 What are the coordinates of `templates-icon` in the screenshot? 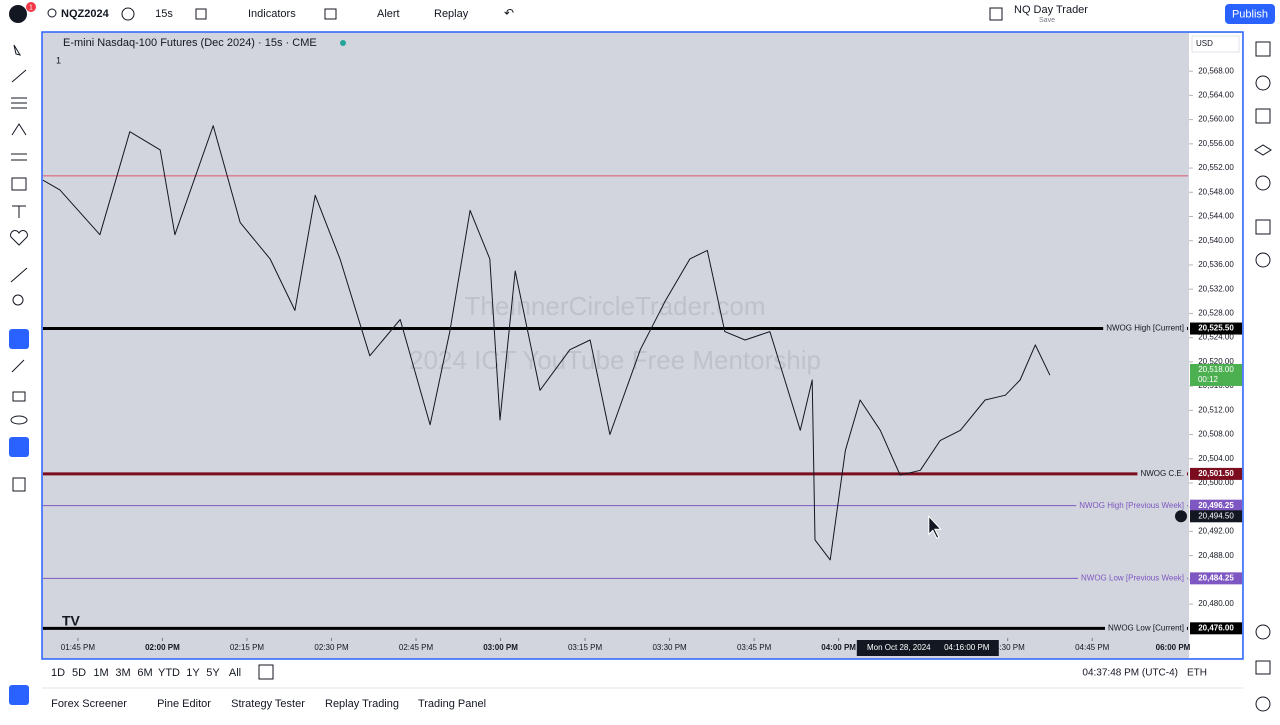 It's located at (330, 14).